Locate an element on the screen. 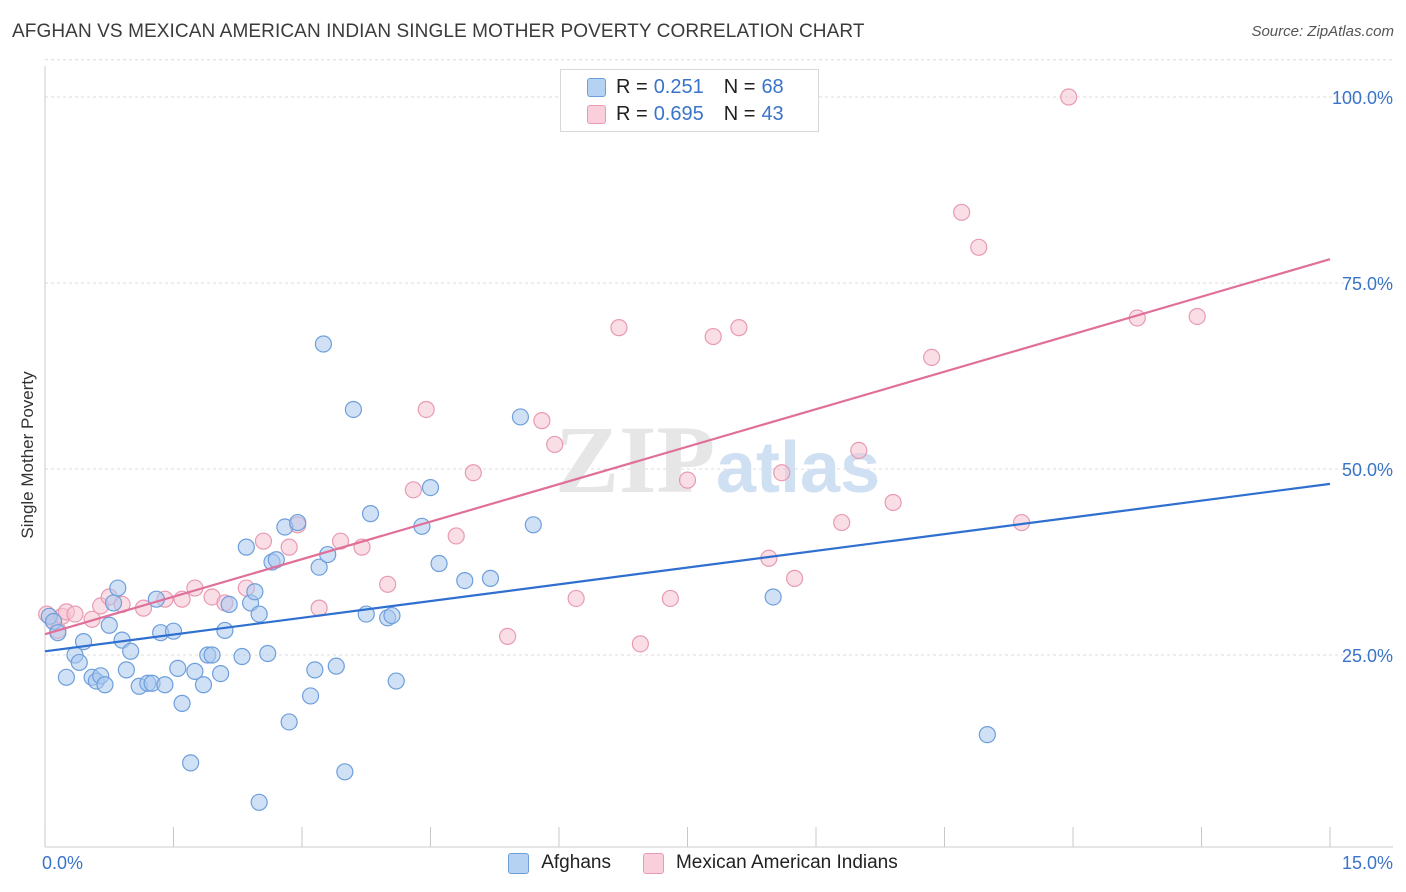 The width and height of the screenshot is (1406, 892). legend-r-value: 0.251 is located at coordinates (678, 86).